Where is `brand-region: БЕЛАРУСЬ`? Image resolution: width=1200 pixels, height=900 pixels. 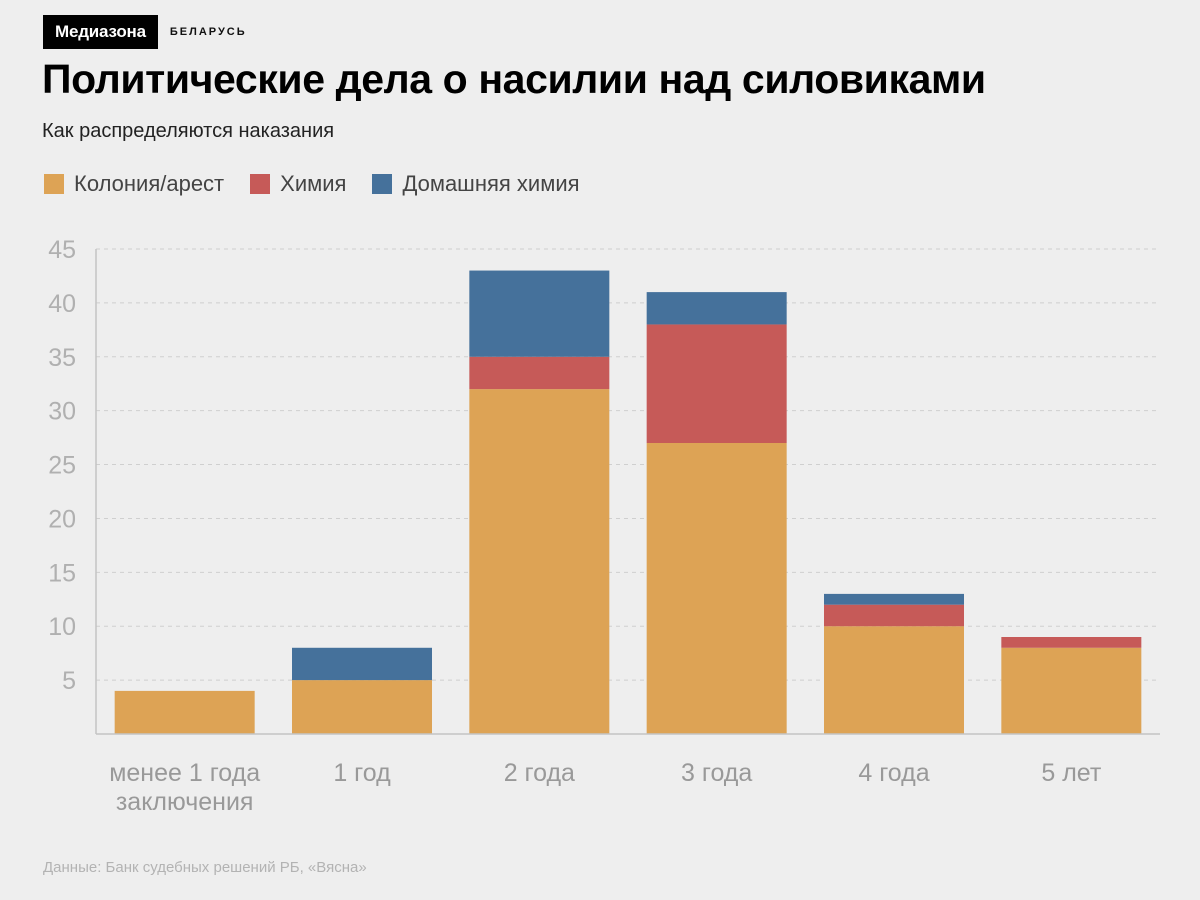
brand-region: БЕЛАРУСЬ is located at coordinates (208, 32).